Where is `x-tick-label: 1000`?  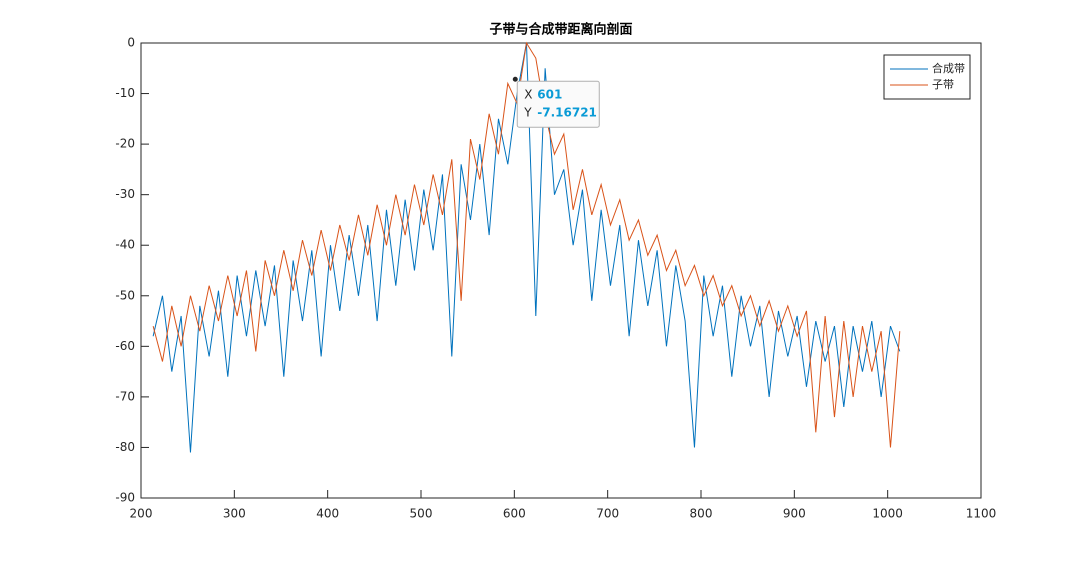 x-tick-label: 1000 is located at coordinates (887, 514).